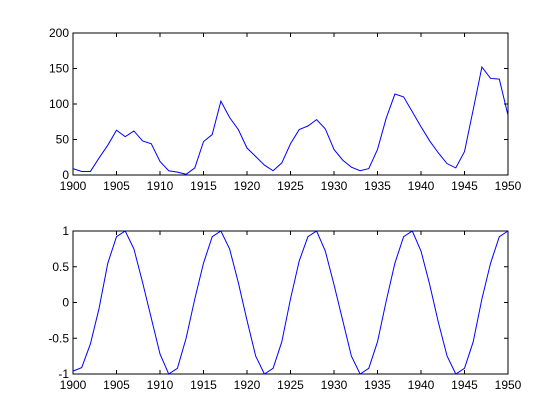 The width and height of the screenshot is (560, 420). What do you see at coordinates (58, 338) in the screenshot?
I see `y-tick-label: -0.5` at bounding box center [58, 338].